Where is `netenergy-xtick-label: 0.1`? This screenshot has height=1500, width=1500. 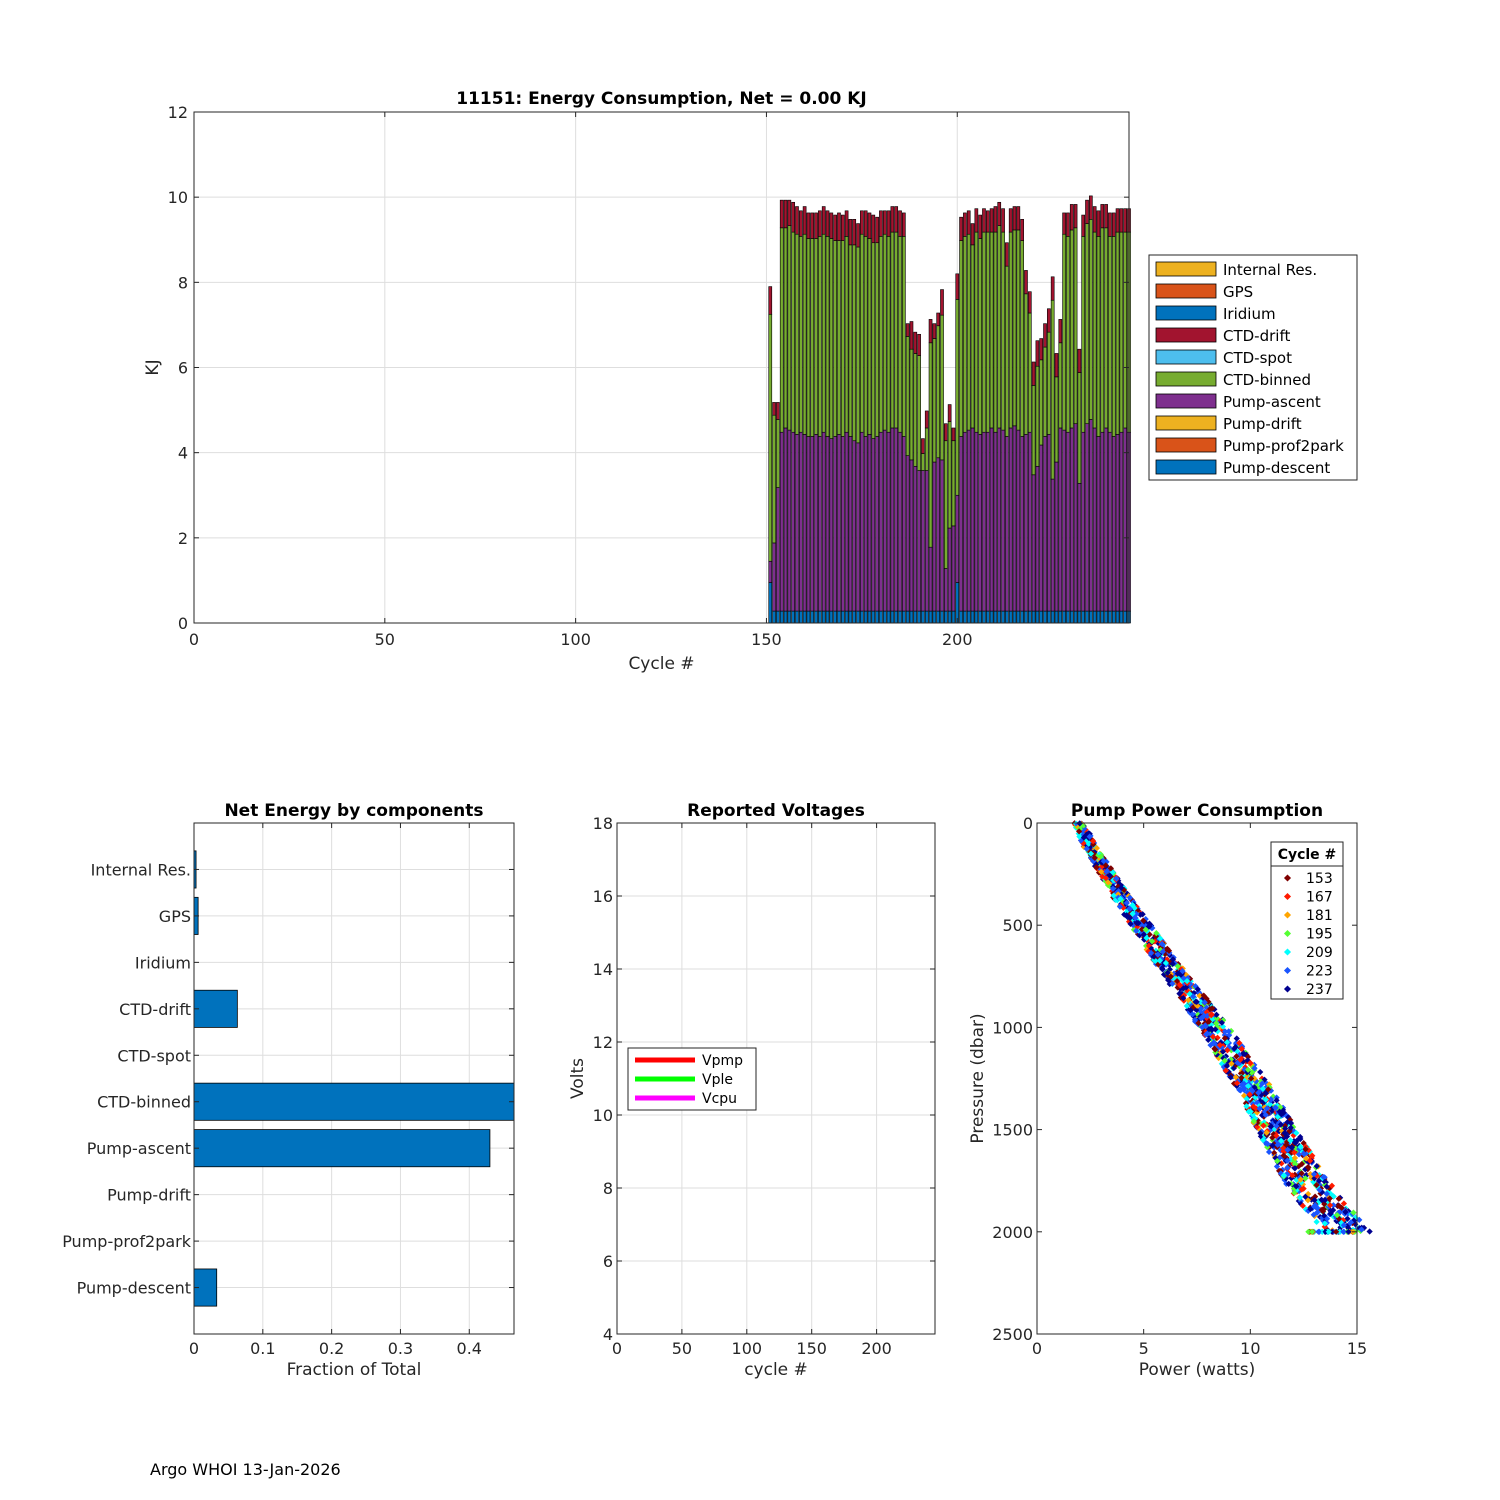 netenergy-xtick-label: 0.1 is located at coordinates (262, 1348).